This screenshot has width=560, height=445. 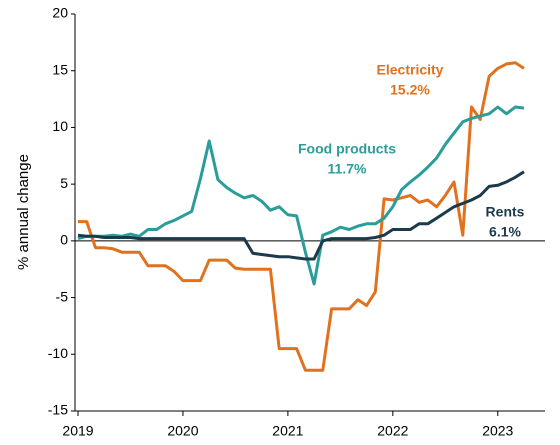 I want to click on y-tick-label: 20, so click(x=60, y=13).